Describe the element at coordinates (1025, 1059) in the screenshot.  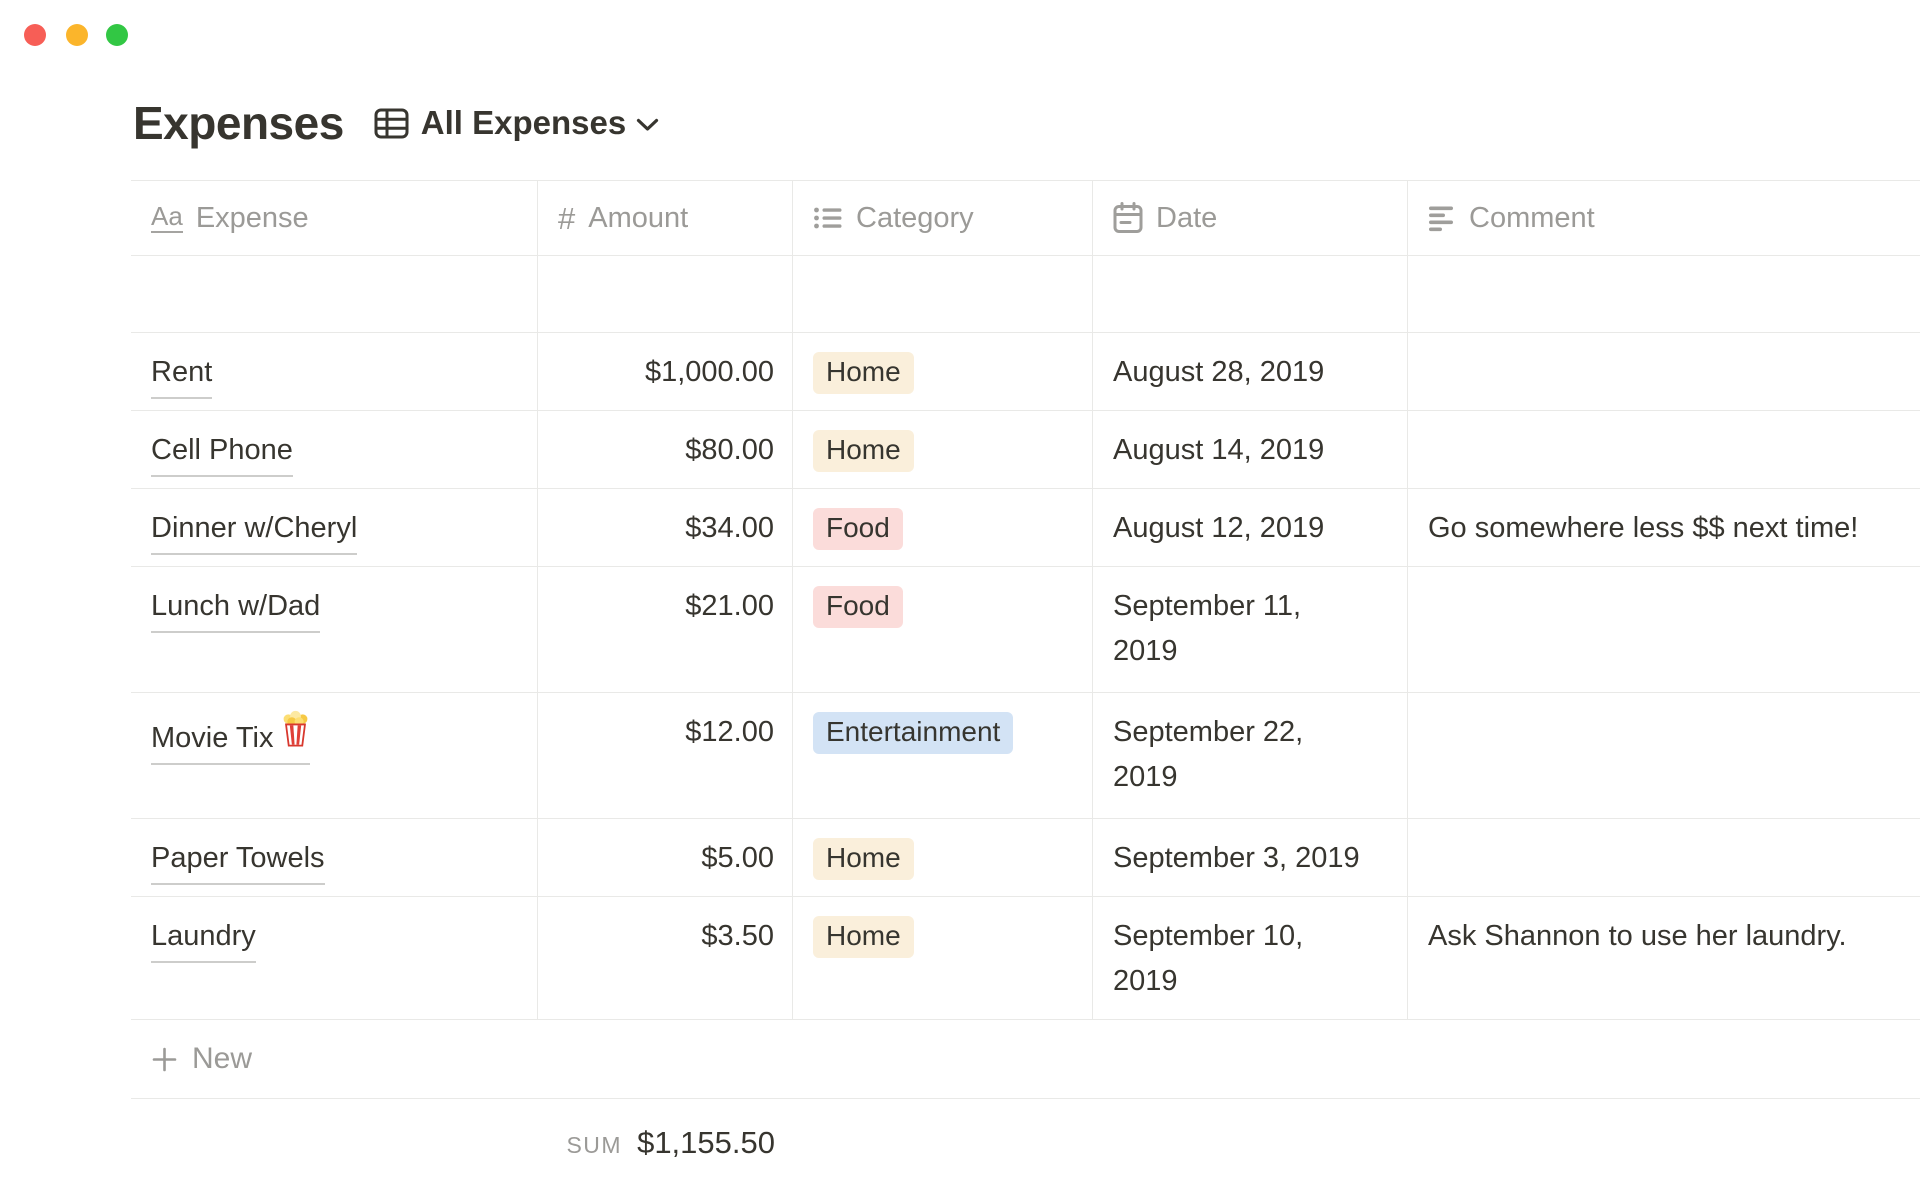
I see `new-row-button: New` at that location.